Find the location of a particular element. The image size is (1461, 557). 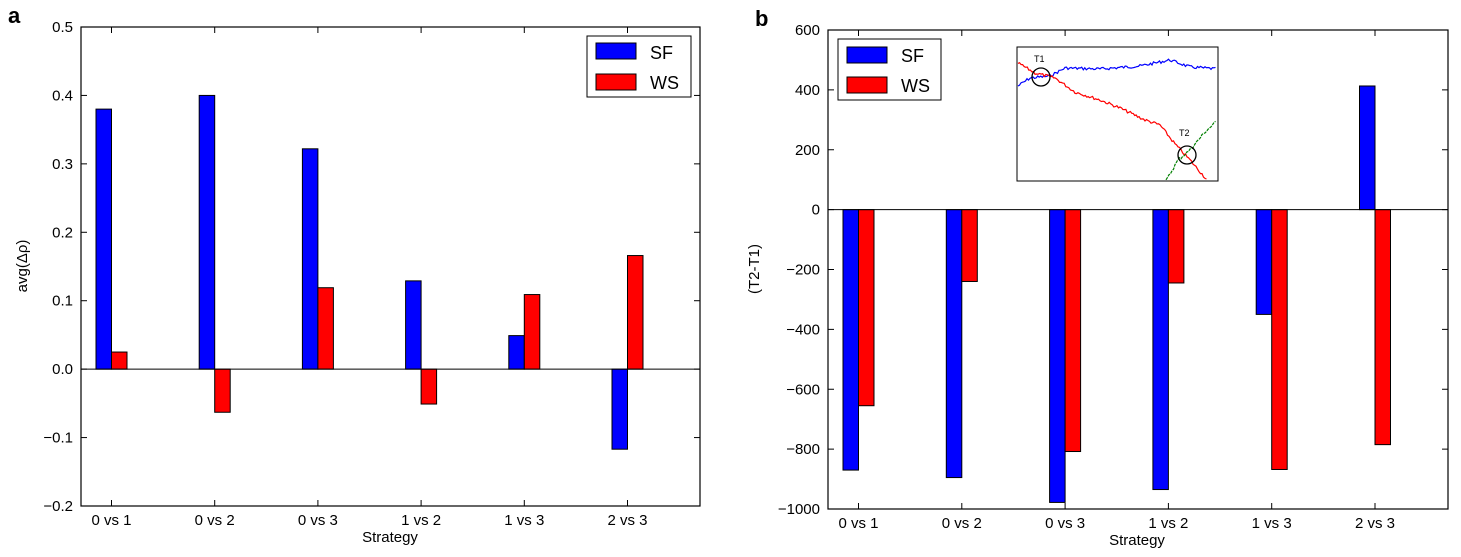

panel-b-legend-label-sf: SF is located at coordinates (912, 56).